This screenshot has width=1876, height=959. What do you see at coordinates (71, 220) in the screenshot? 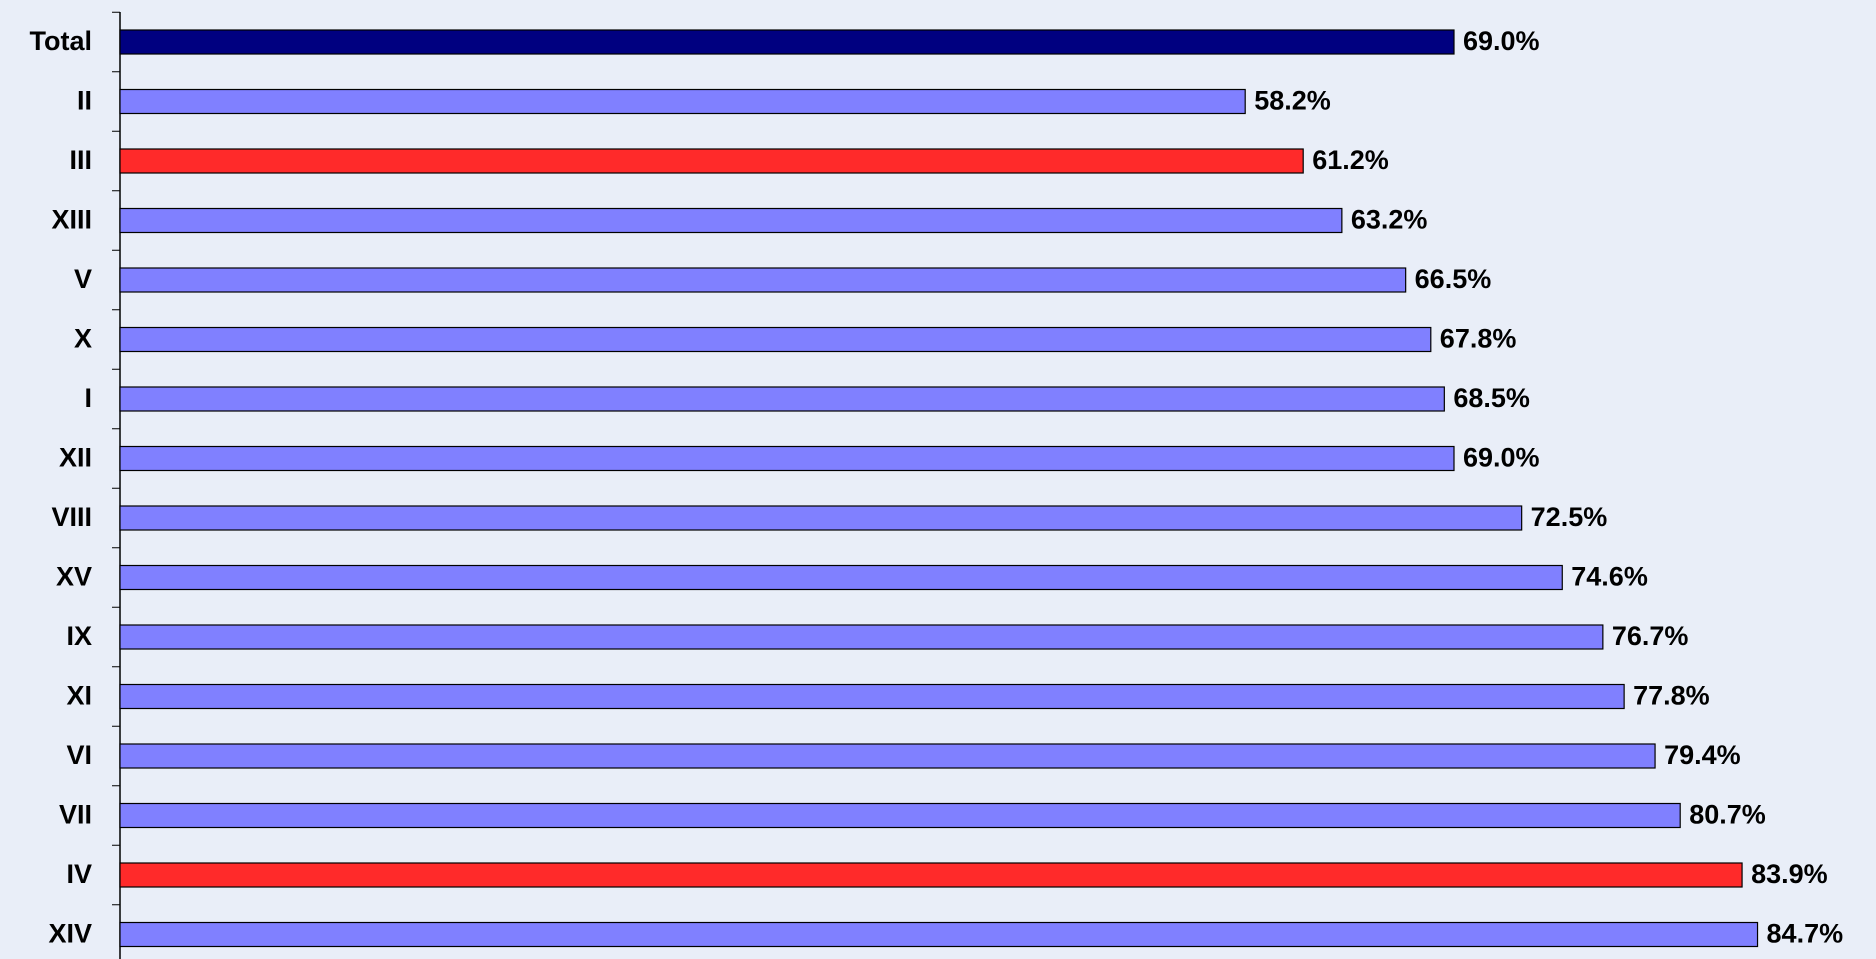
I see `y-tick-label: XIII` at bounding box center [71, 220].